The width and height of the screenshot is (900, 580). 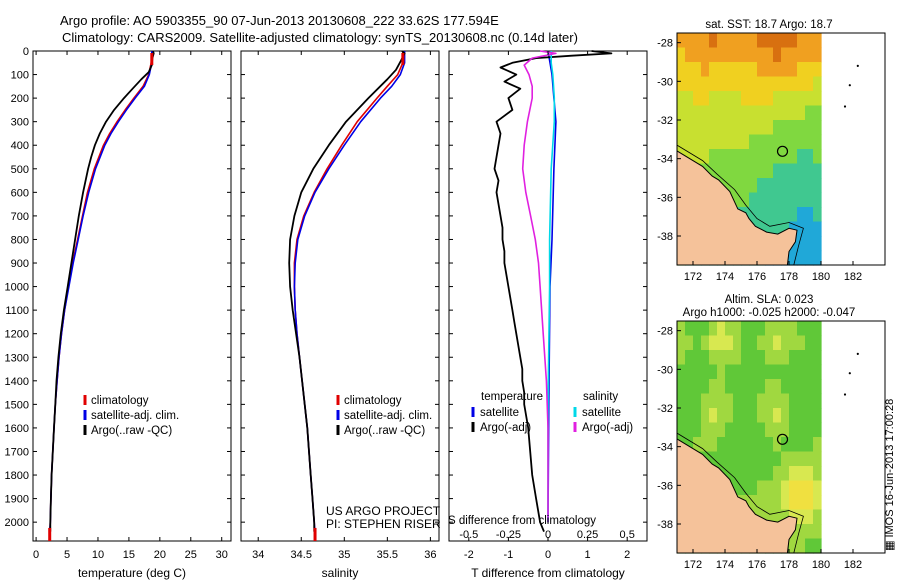 What do you see at coordinates (384, 431) in the screenshot?
I see `salinity-legend-label-2: Argo(..raw -QC)` at bounding box center [384, 431].